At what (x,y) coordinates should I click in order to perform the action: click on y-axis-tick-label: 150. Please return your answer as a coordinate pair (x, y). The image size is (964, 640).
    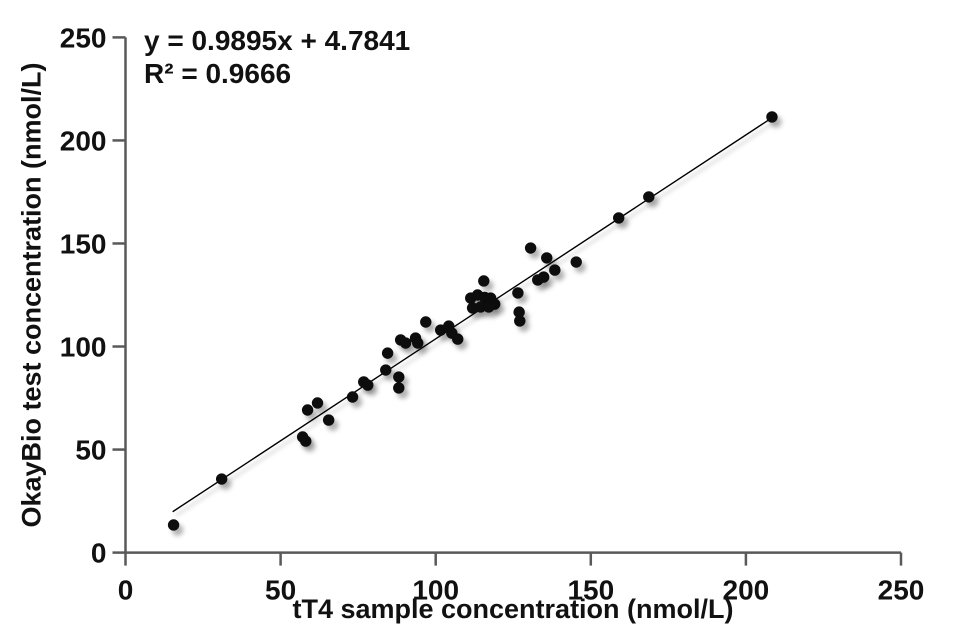
    Looking at the image, I should click on (83, 243).